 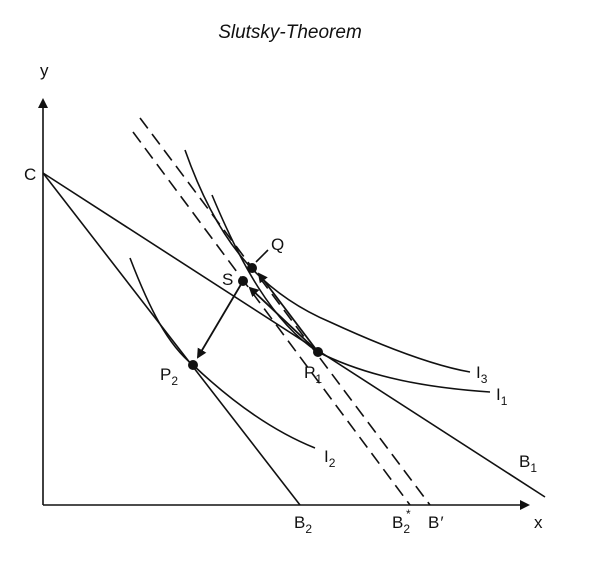 I want to click on label-b1: B1, so click(x=528, y=463).